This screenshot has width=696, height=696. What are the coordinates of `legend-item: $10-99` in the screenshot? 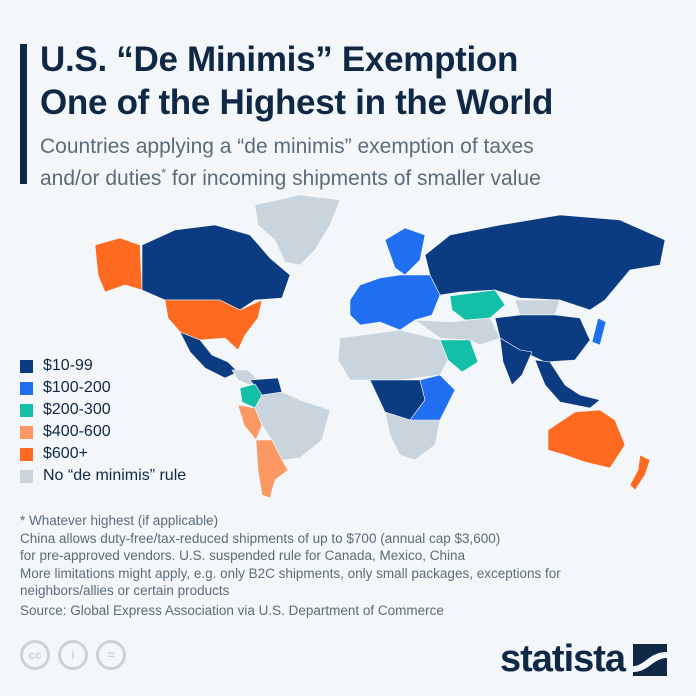 It's located at (103, 366).